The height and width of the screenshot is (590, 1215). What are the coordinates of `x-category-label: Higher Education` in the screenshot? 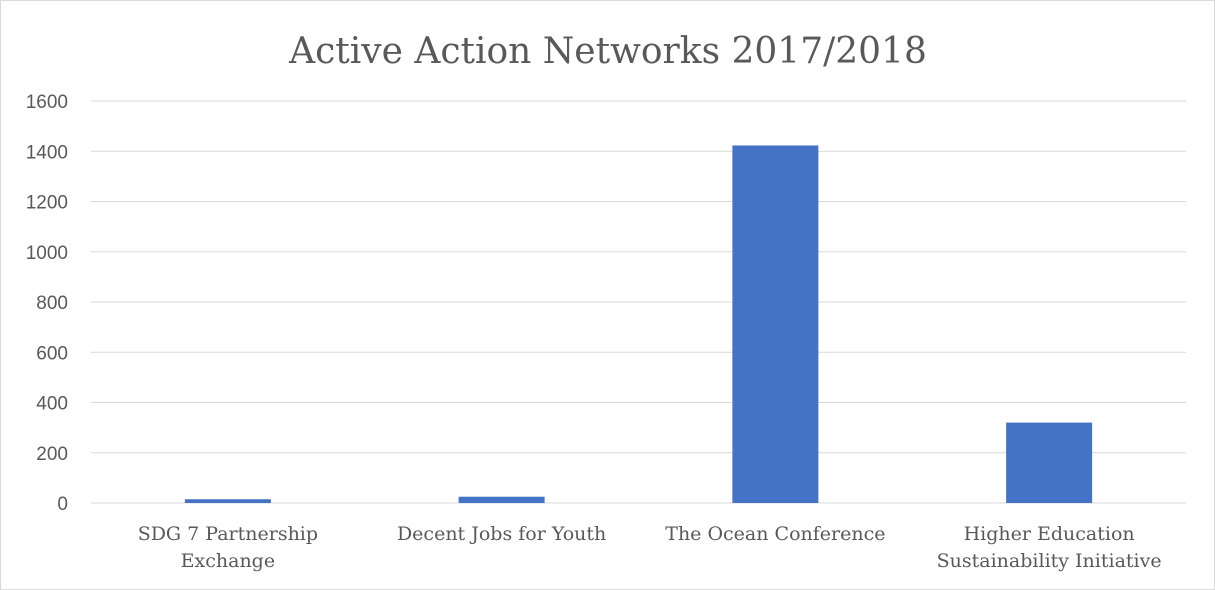 It's located at (1049, 534).